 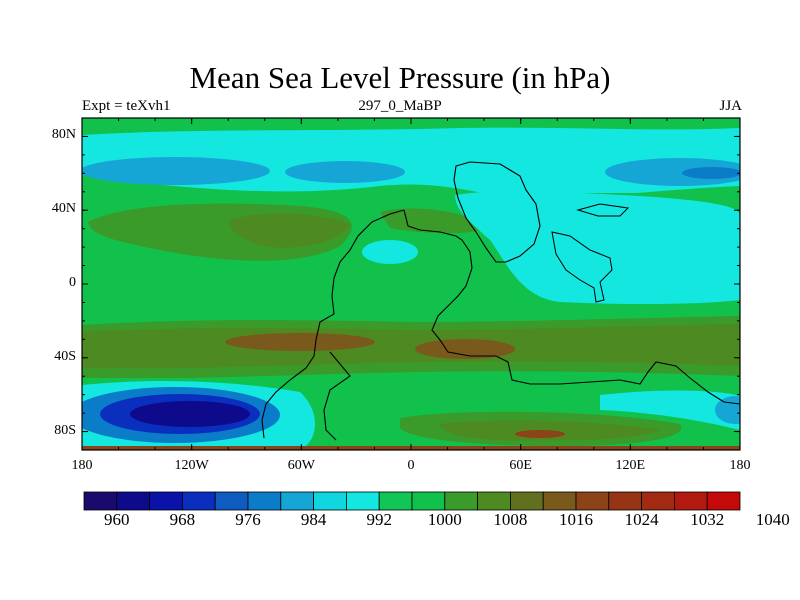 What do you see at coordinates (65, 430) in the screenshot?
I see `y-tick-label: 80S` at bounding box center [65, 430].